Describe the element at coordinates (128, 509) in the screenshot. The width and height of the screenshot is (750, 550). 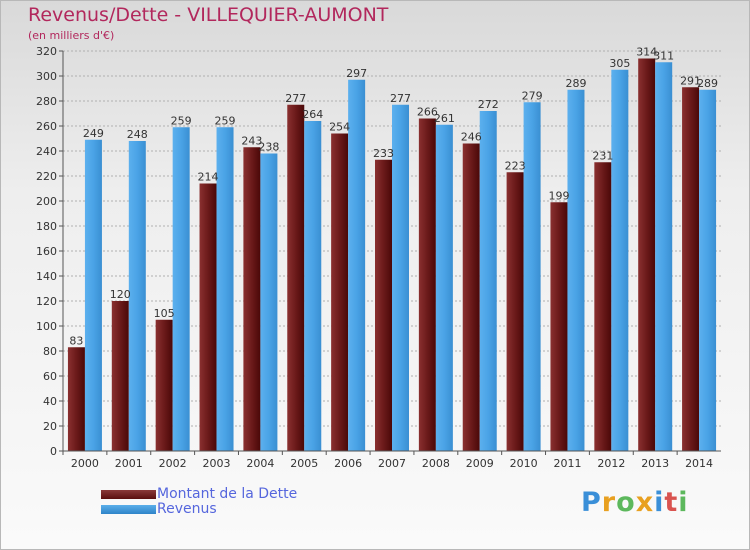
I see `legend-swatch-revenue` at that location.